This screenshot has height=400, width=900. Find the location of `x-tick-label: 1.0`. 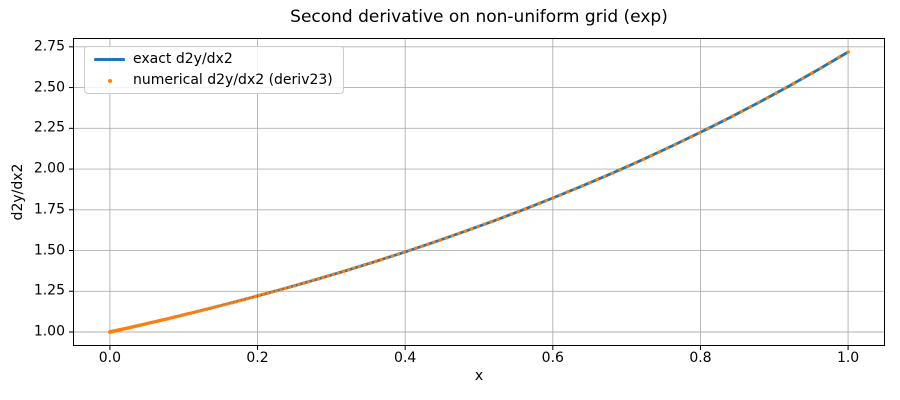

x-tick-label: 1.0 is located at coordinates (848, 358).